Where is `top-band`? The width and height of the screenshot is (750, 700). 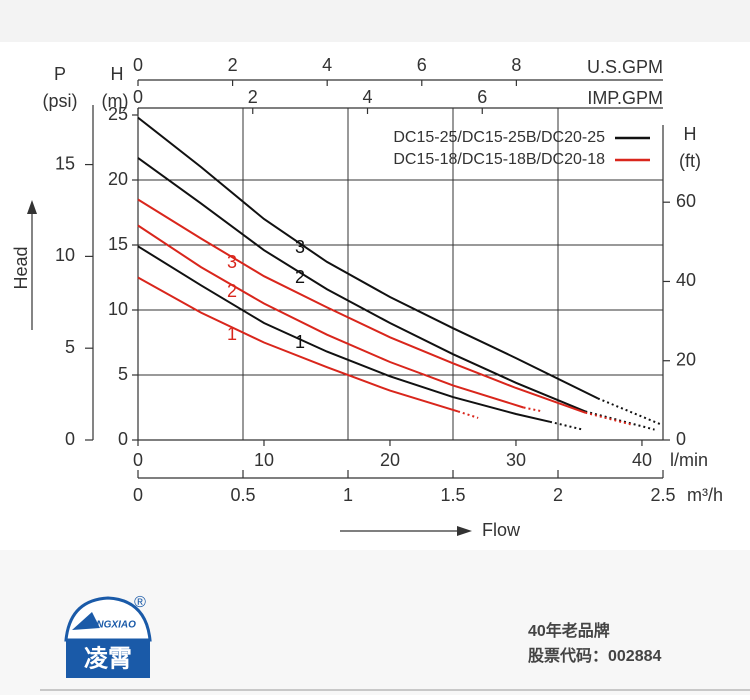 top-band is located at coordinates (375, 21).